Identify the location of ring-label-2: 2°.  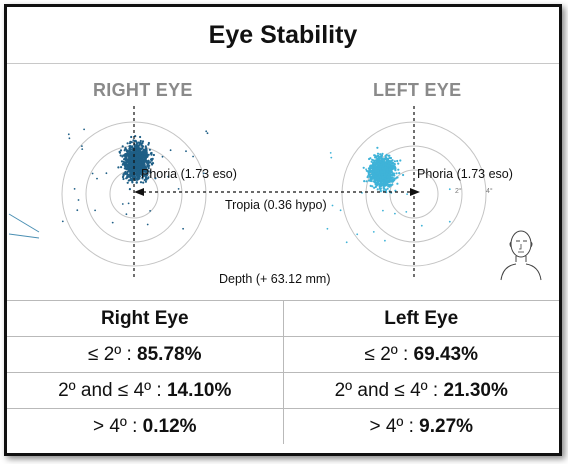
(458, 191).